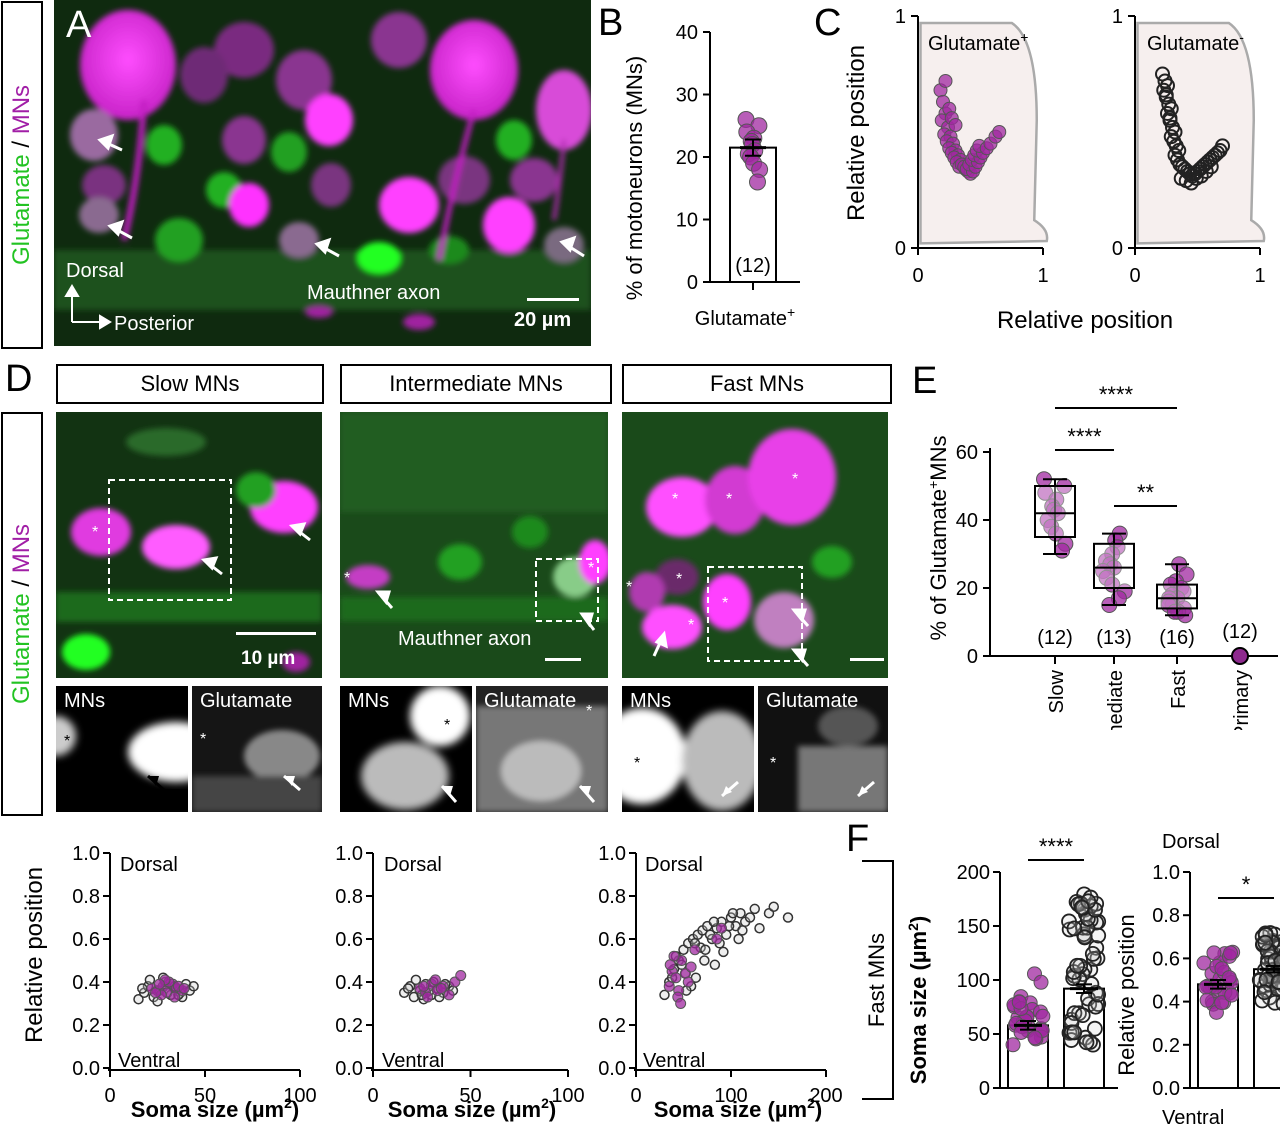 The width and height of the screenshot is (1280, 1134). I want to click on mns-label: MNs, so click(21, 109).